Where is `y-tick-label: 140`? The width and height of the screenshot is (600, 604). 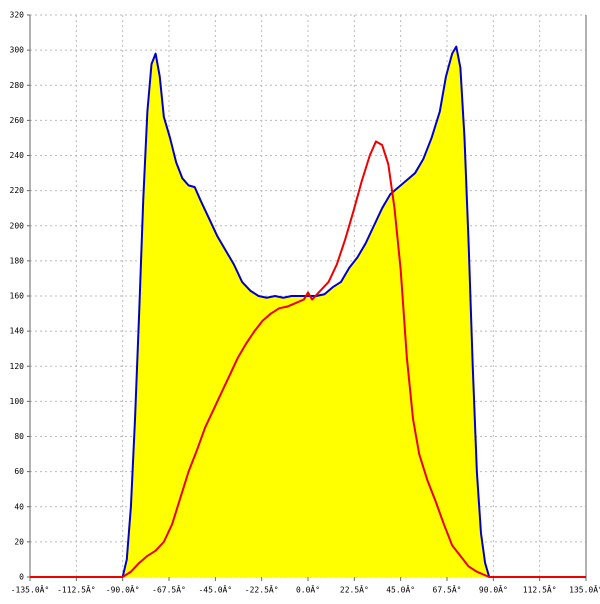
y-tick-label: 140 is located at coordinates (17, 331).